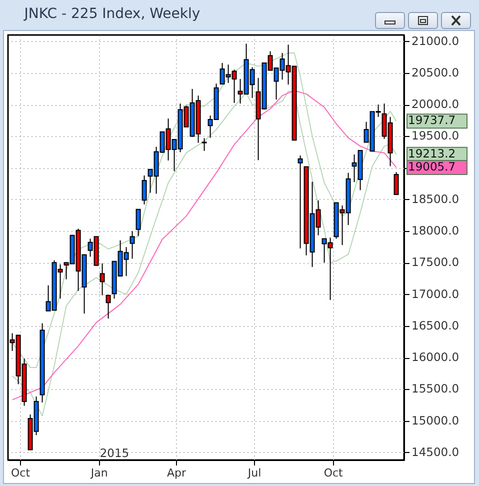  Describe the element at coordinates (436, 41) in the screenshot. I see `y-tick-label: 21000.0` at that location.